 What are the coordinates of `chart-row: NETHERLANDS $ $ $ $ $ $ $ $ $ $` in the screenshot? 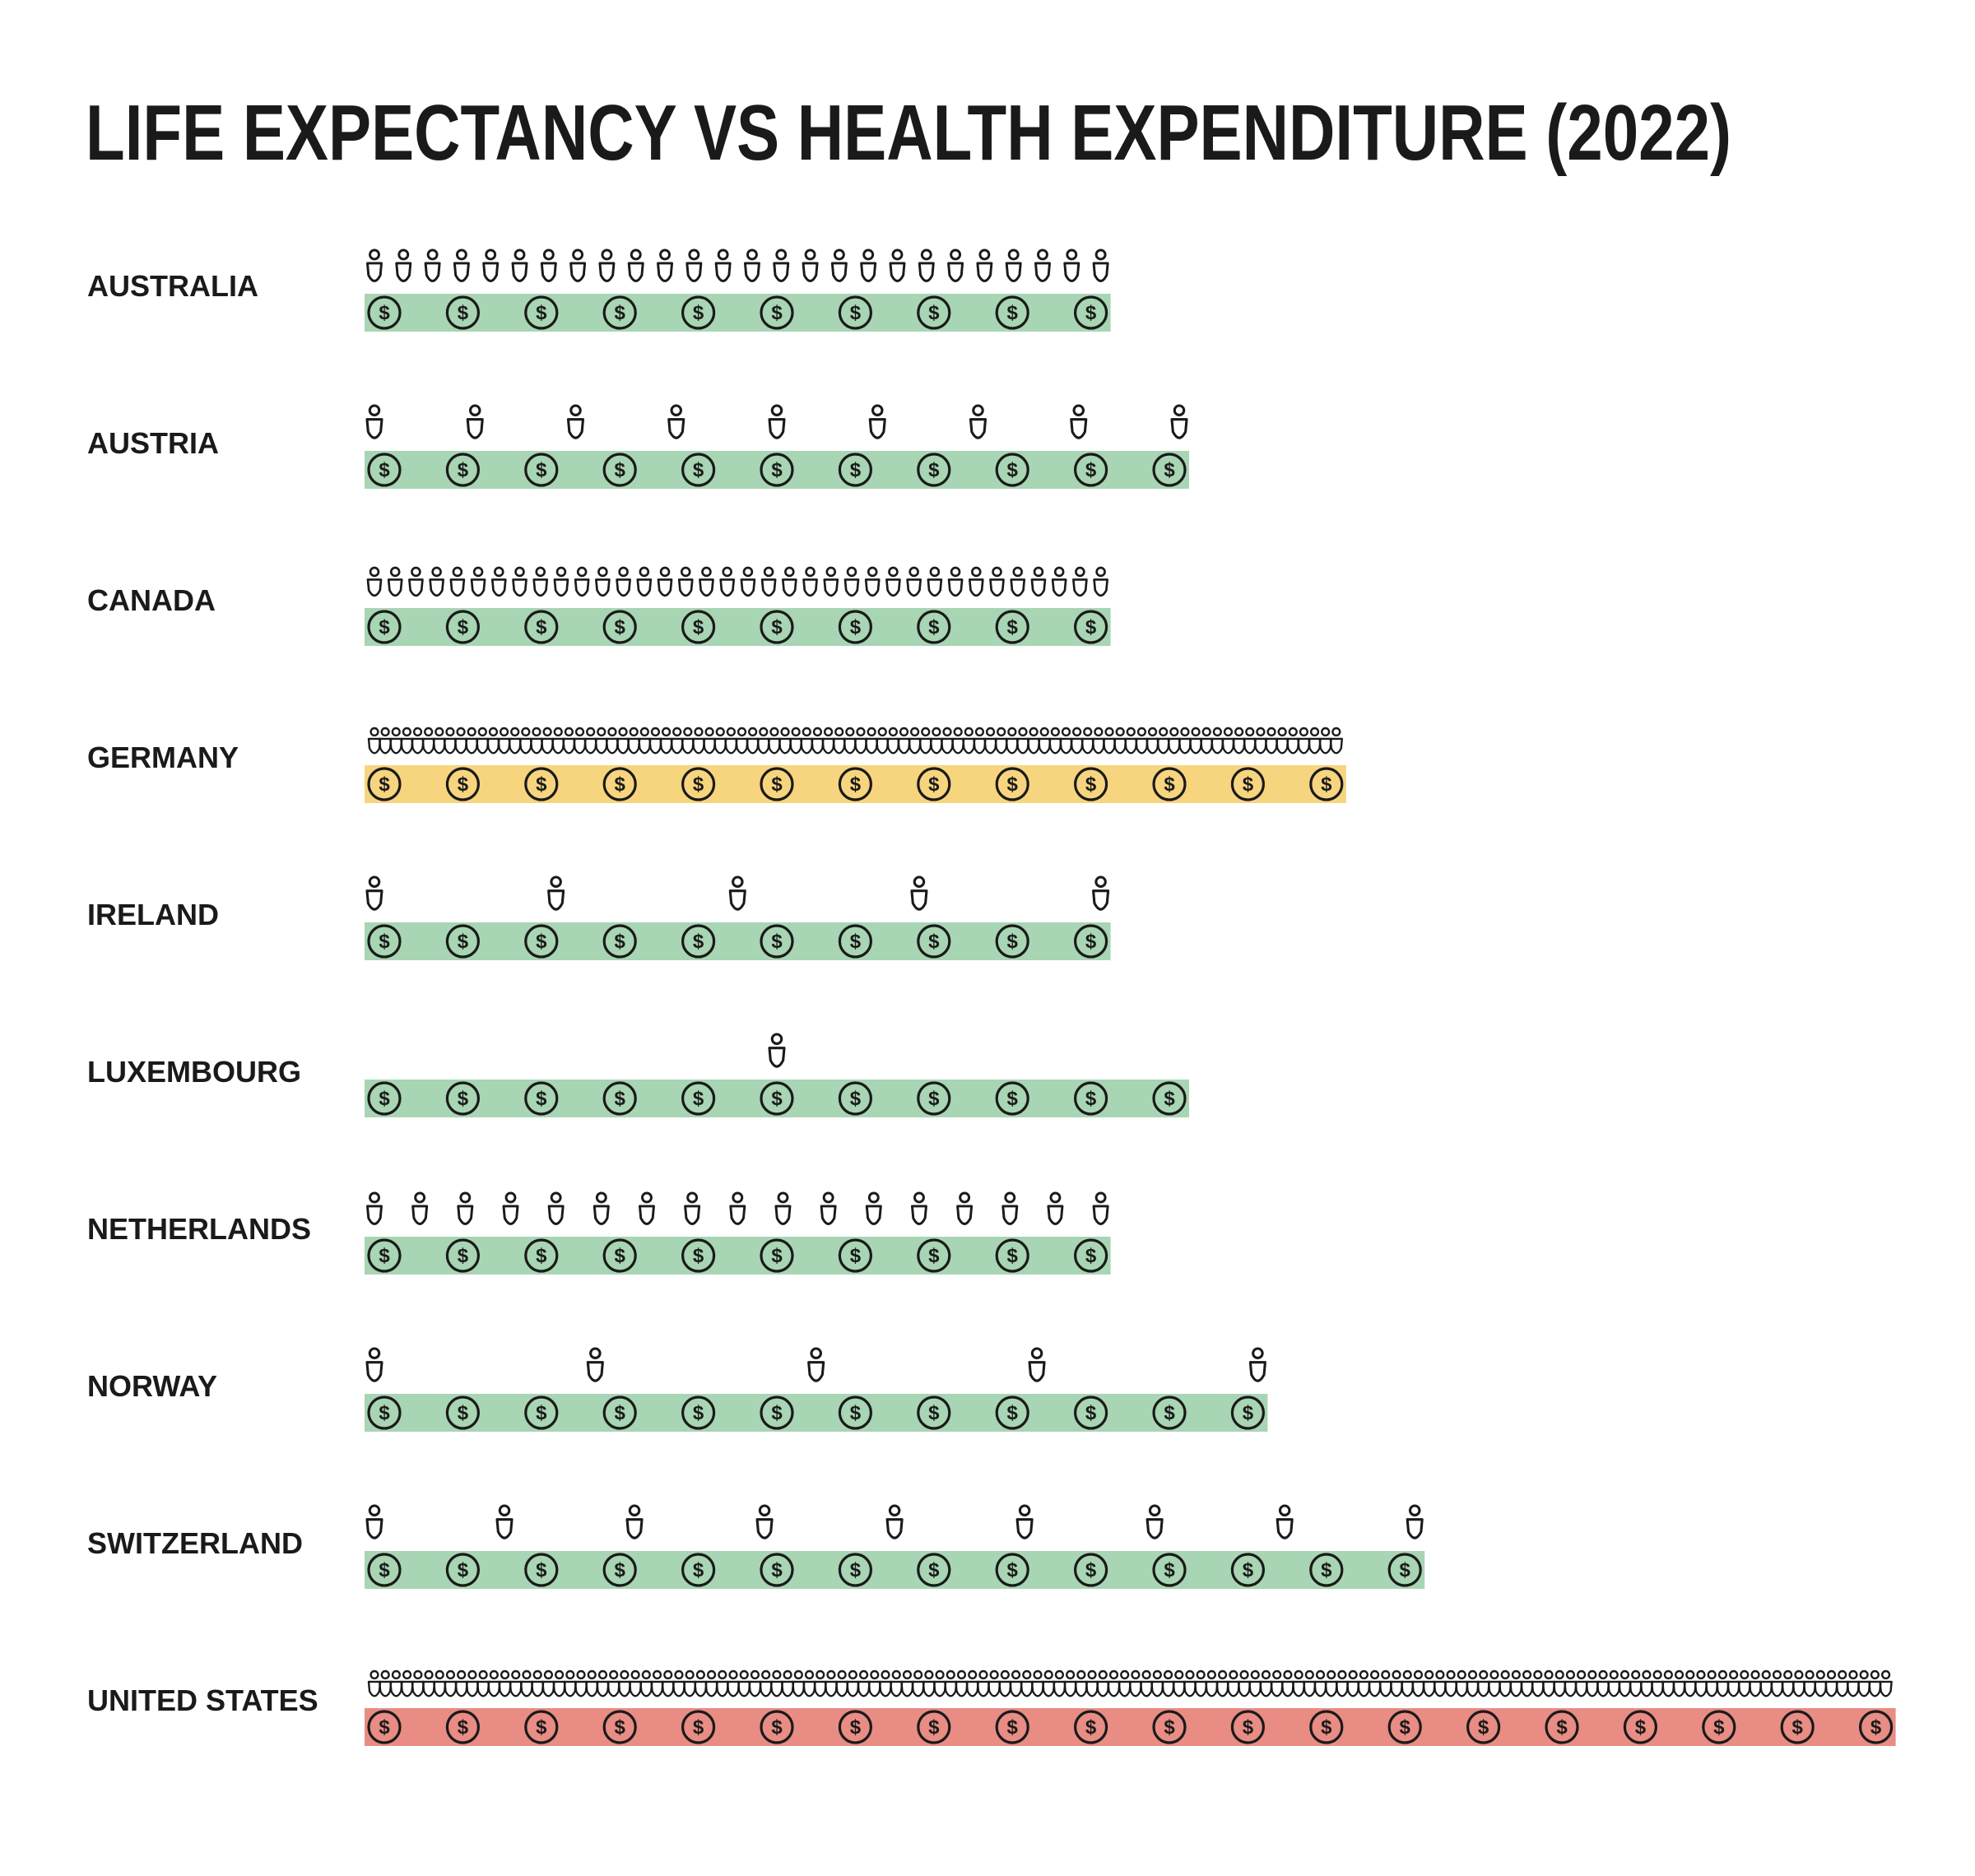 It's located at (599, 1233).